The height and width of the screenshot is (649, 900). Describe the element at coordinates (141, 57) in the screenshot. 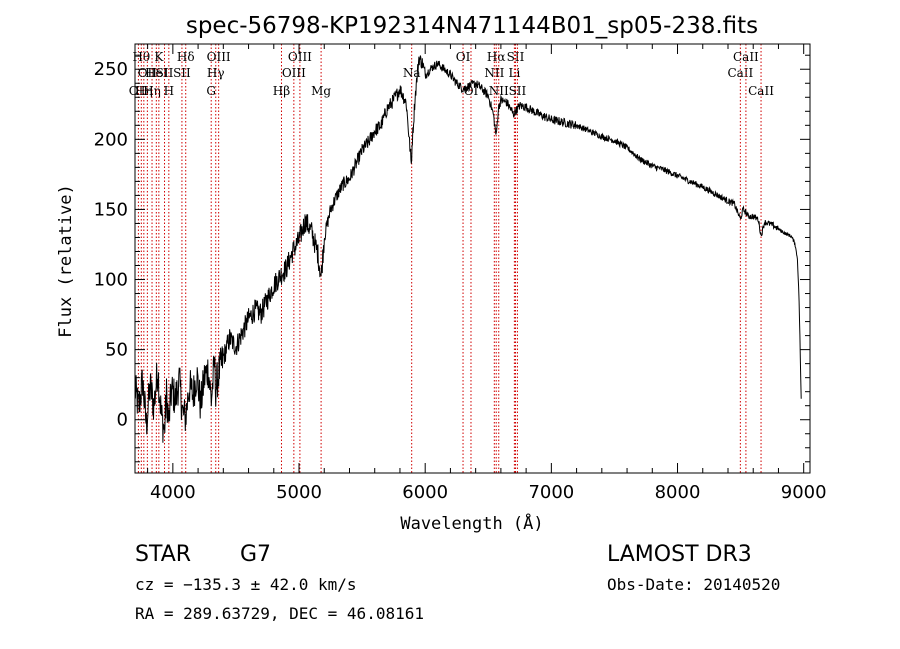

I see `line-marker-label: Hθ` at that location.